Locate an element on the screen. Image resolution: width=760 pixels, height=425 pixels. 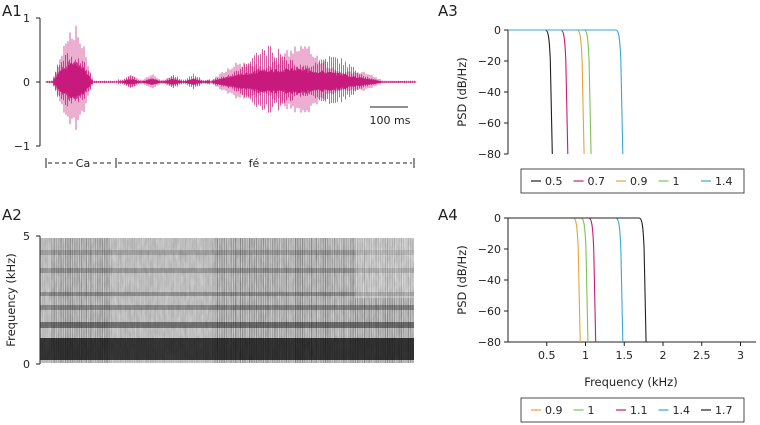
a4-xlabel: Frequency (kHz) is located at coordinates (630, 382).